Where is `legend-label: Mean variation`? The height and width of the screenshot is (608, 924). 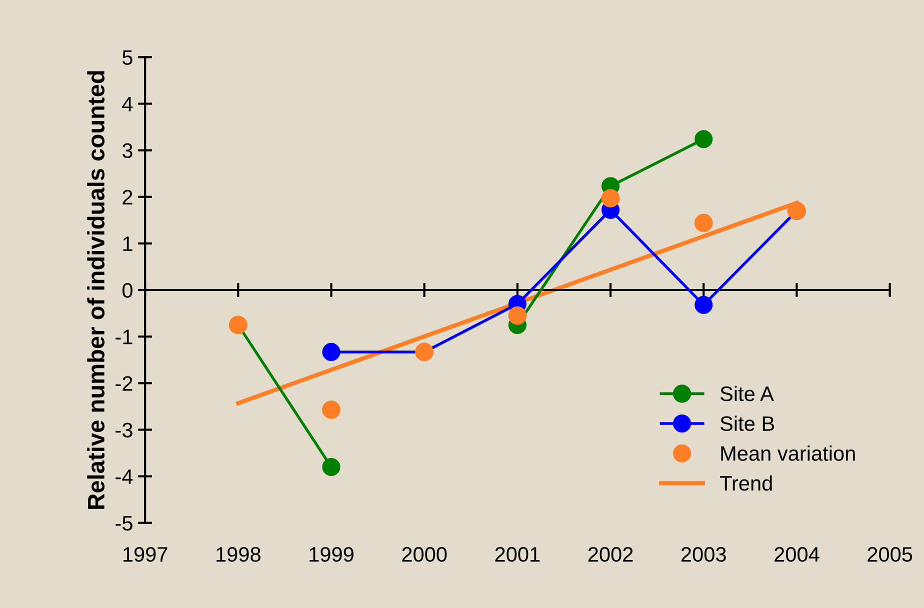
legend-label: Mean variation is located at coordinates (788, 453).